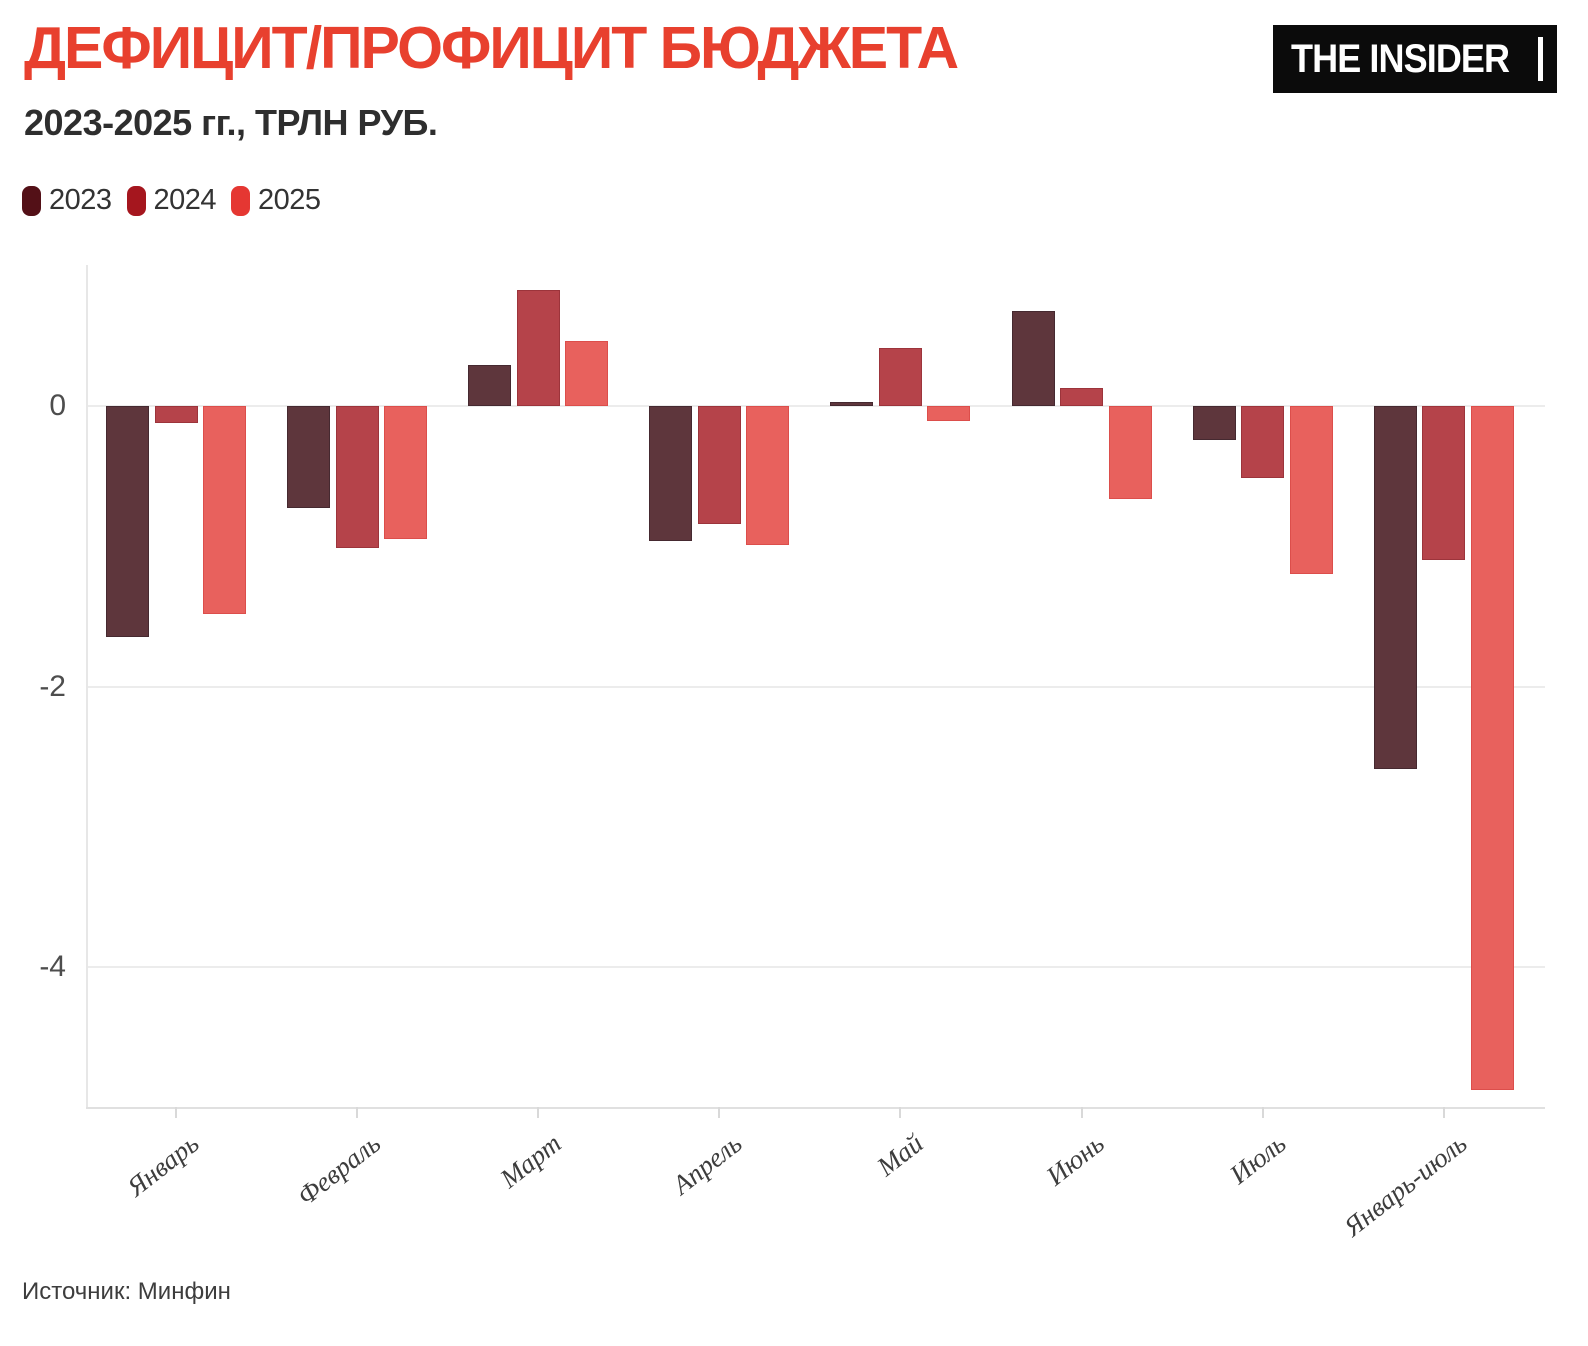  I want to click on bar-2025-Июль, so click(1311, 490).